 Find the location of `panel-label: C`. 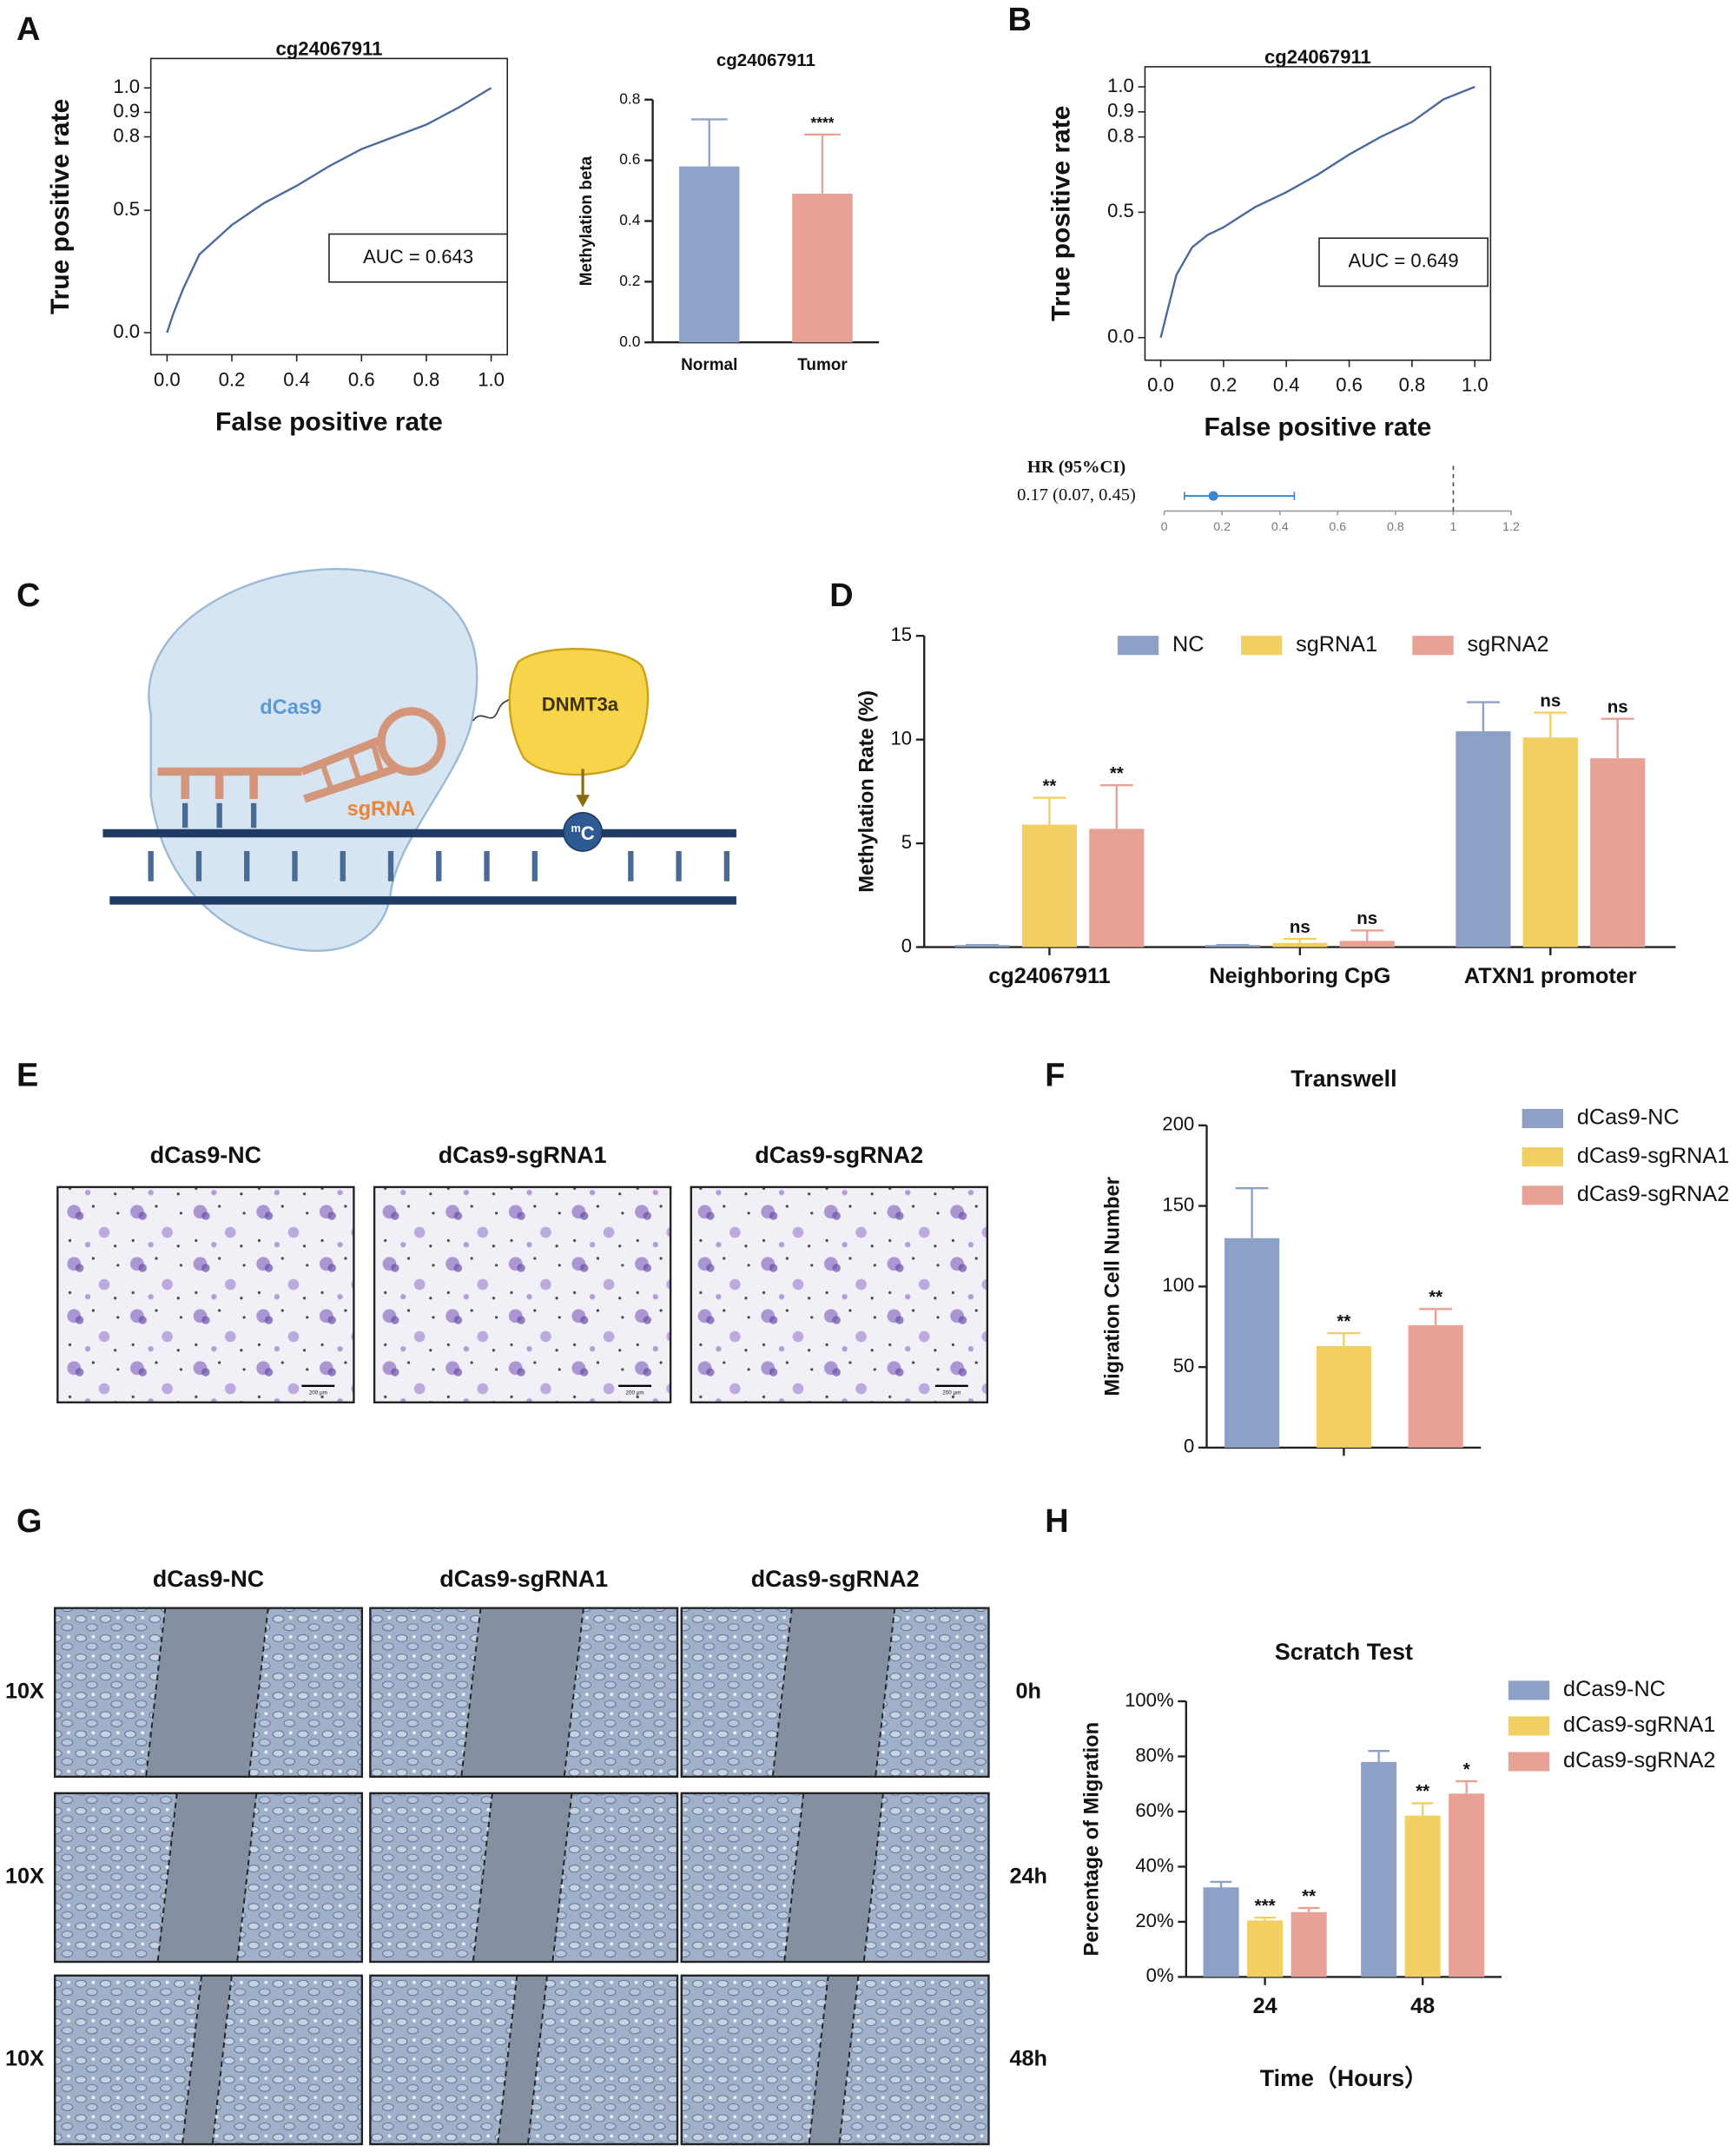

panel-label: C is located at coordinates (28, 596).